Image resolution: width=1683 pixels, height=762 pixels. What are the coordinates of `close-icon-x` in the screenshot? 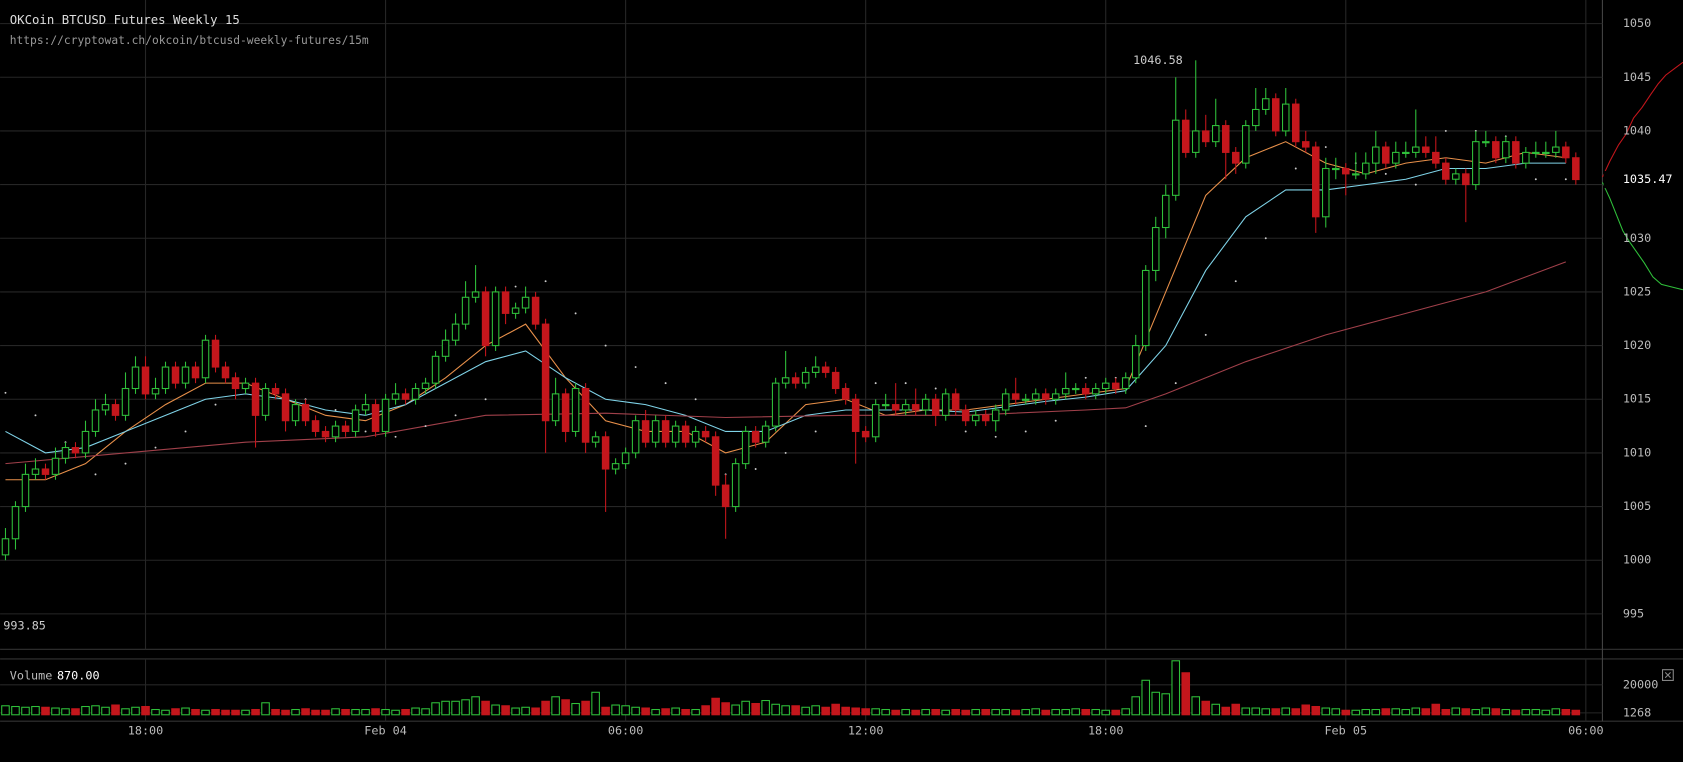 It's located at (1667, 675).